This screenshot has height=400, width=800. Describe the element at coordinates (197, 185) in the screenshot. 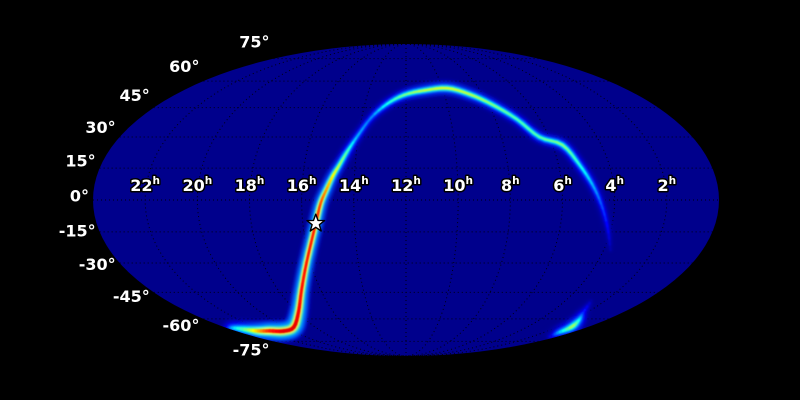

I see `ra-tick-label: 20h` at that location.